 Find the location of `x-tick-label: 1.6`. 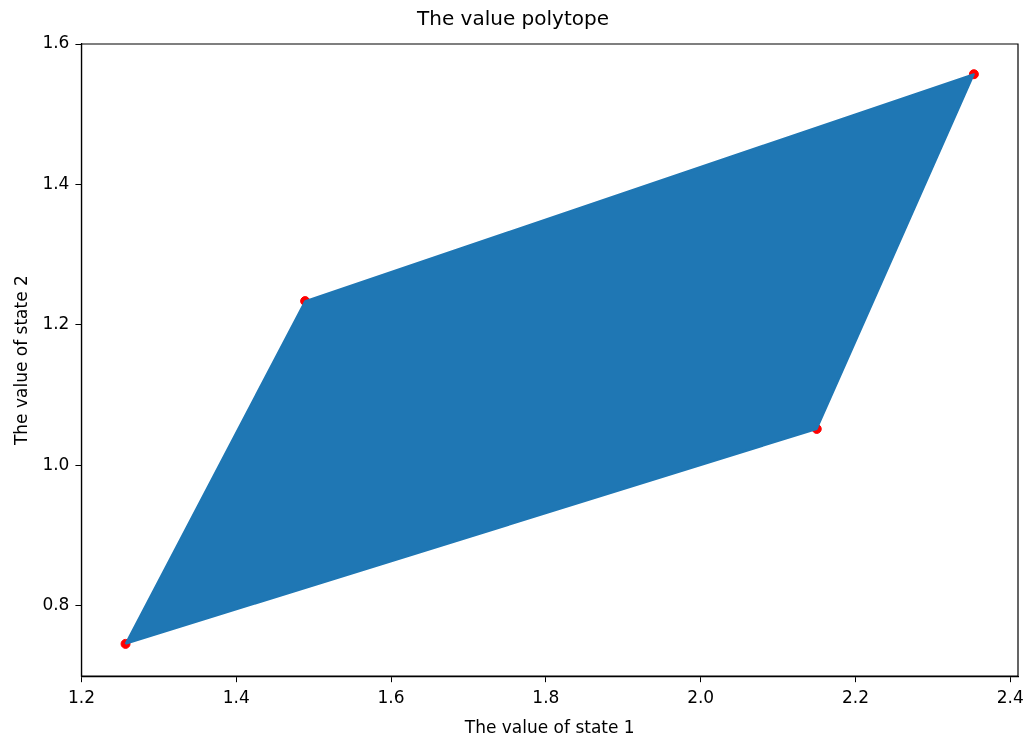

x-tick-label: 1.6 is located at coordinates (391, 696).